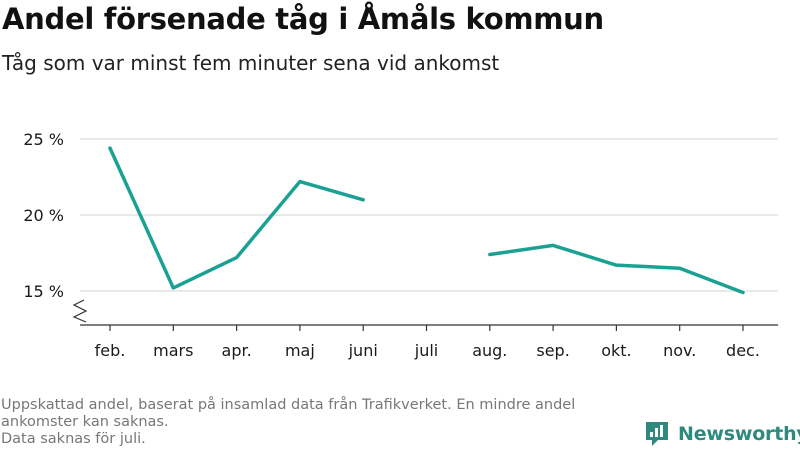  Describe the element at coordinates (237, 350) in the screenshot. I see `x-tick-label: apr.` at that location.